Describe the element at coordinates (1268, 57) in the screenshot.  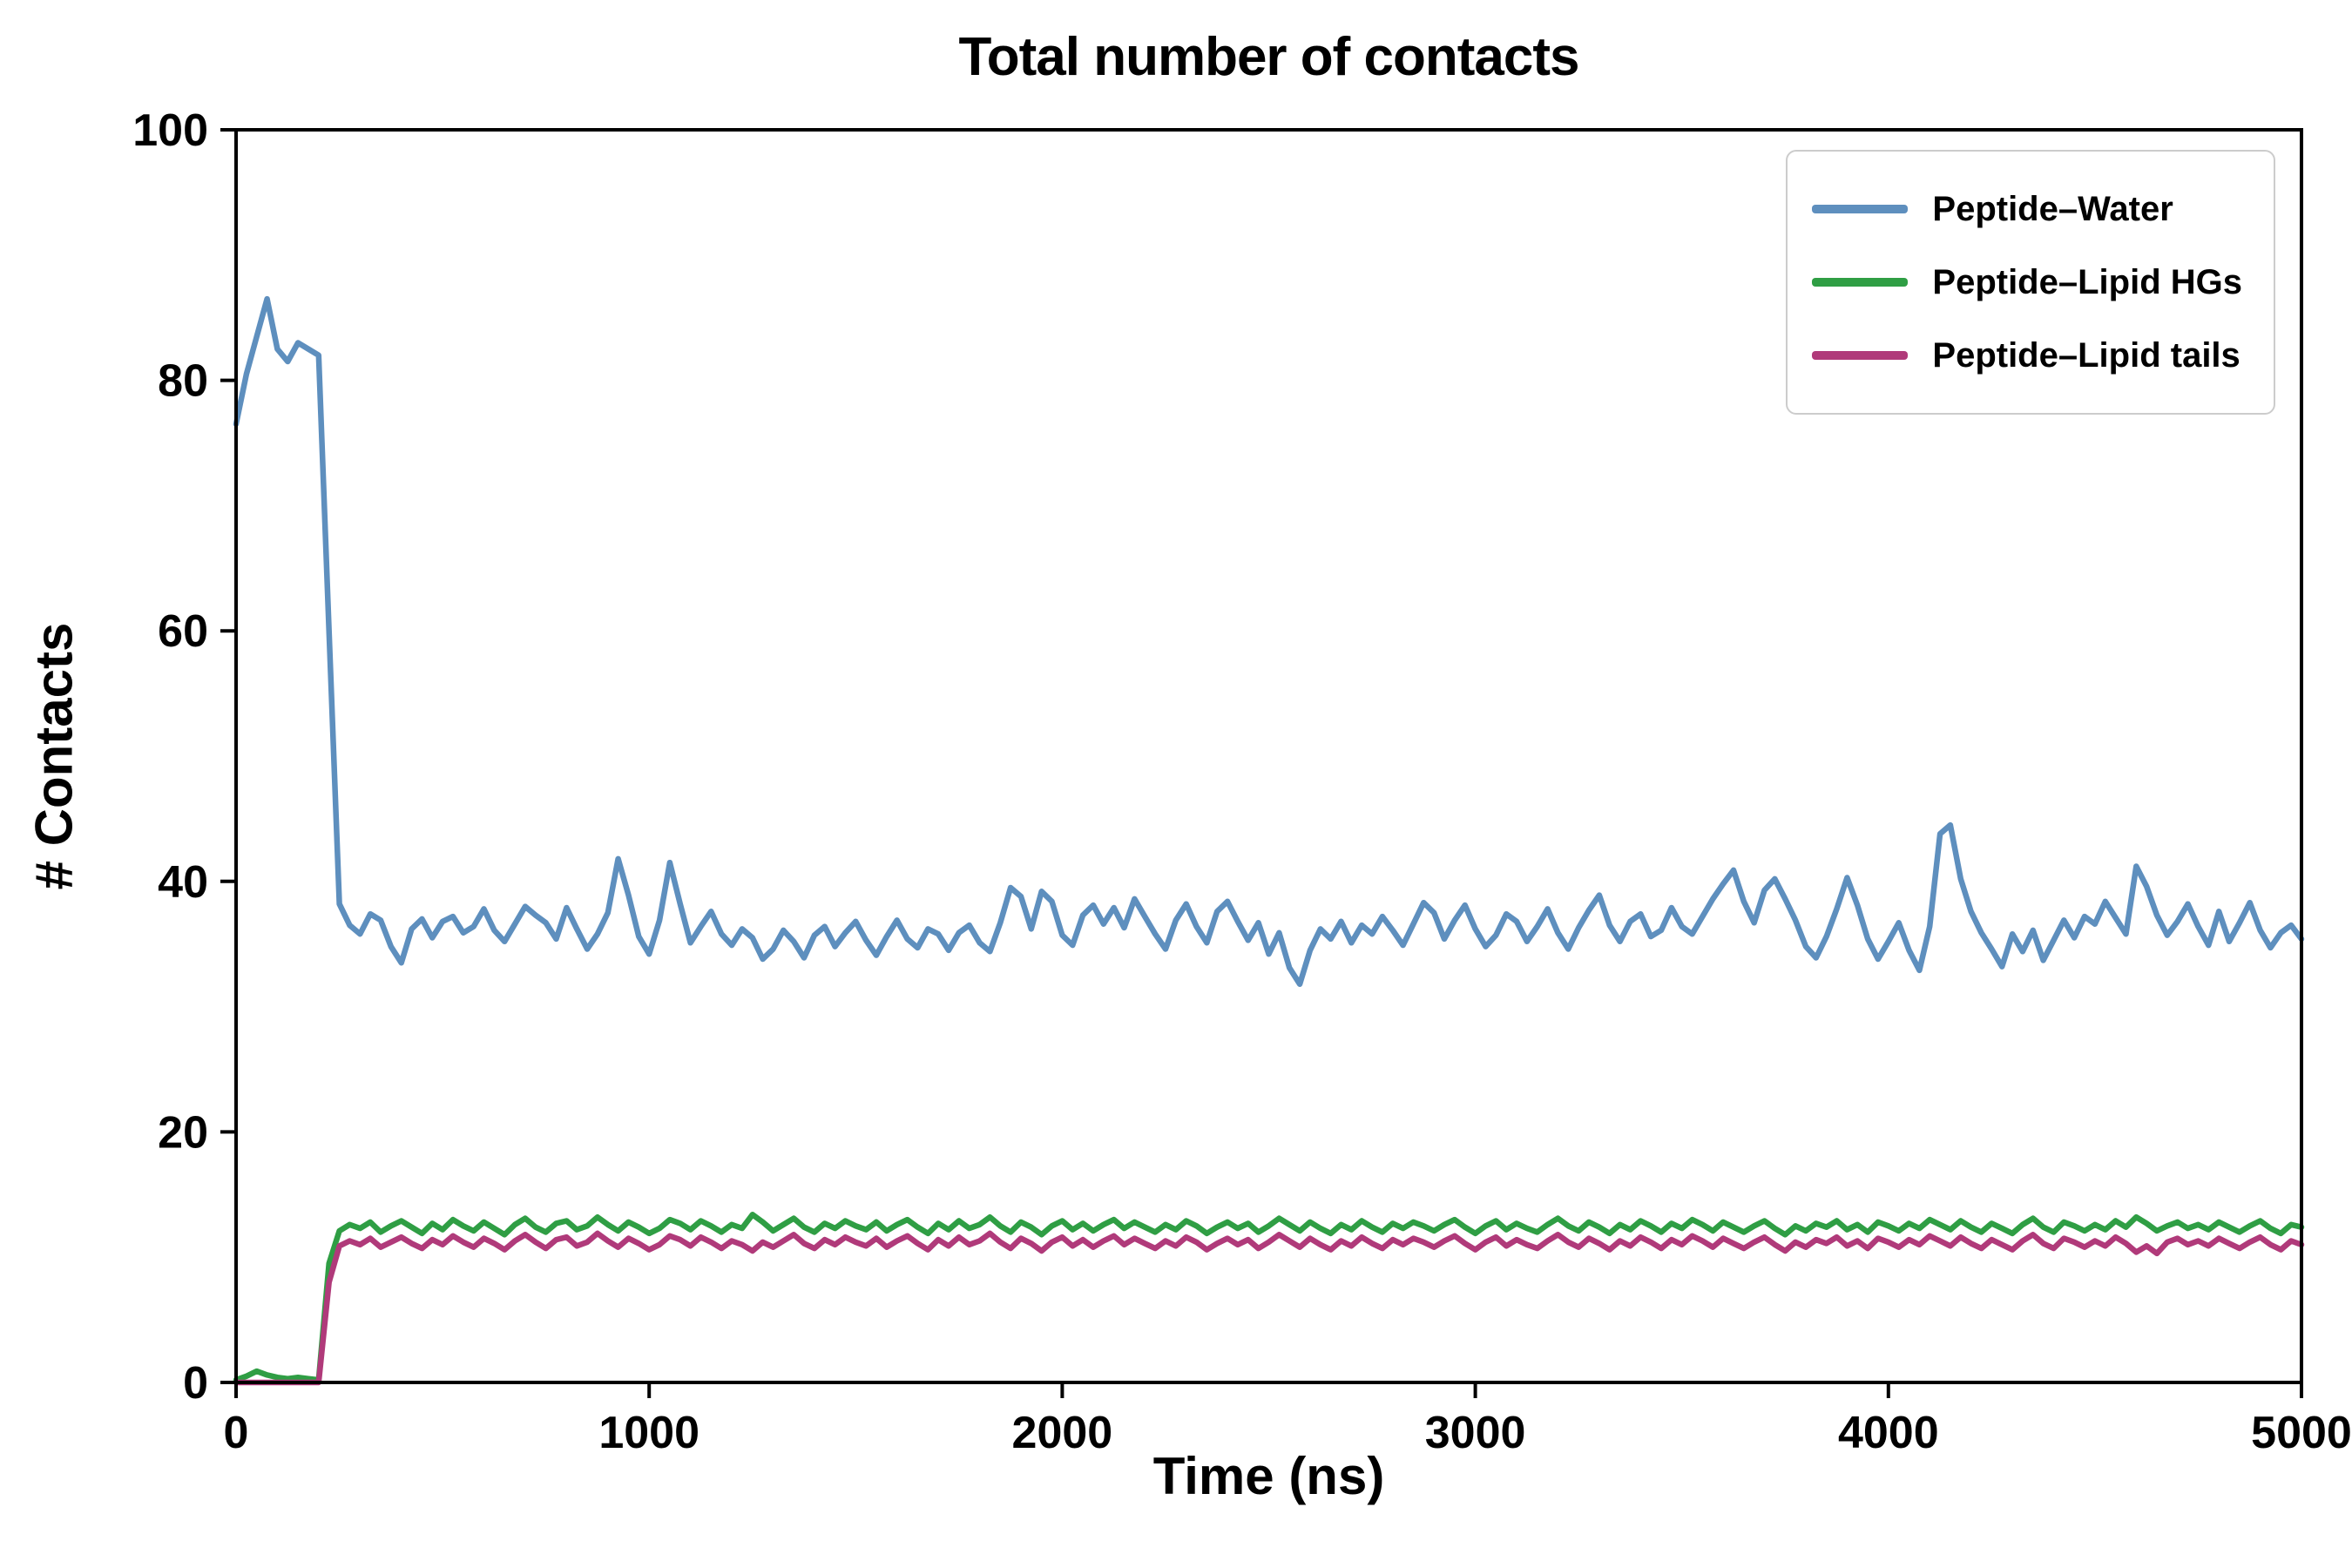
I see `chart-title: Total number of contacts` at that location.